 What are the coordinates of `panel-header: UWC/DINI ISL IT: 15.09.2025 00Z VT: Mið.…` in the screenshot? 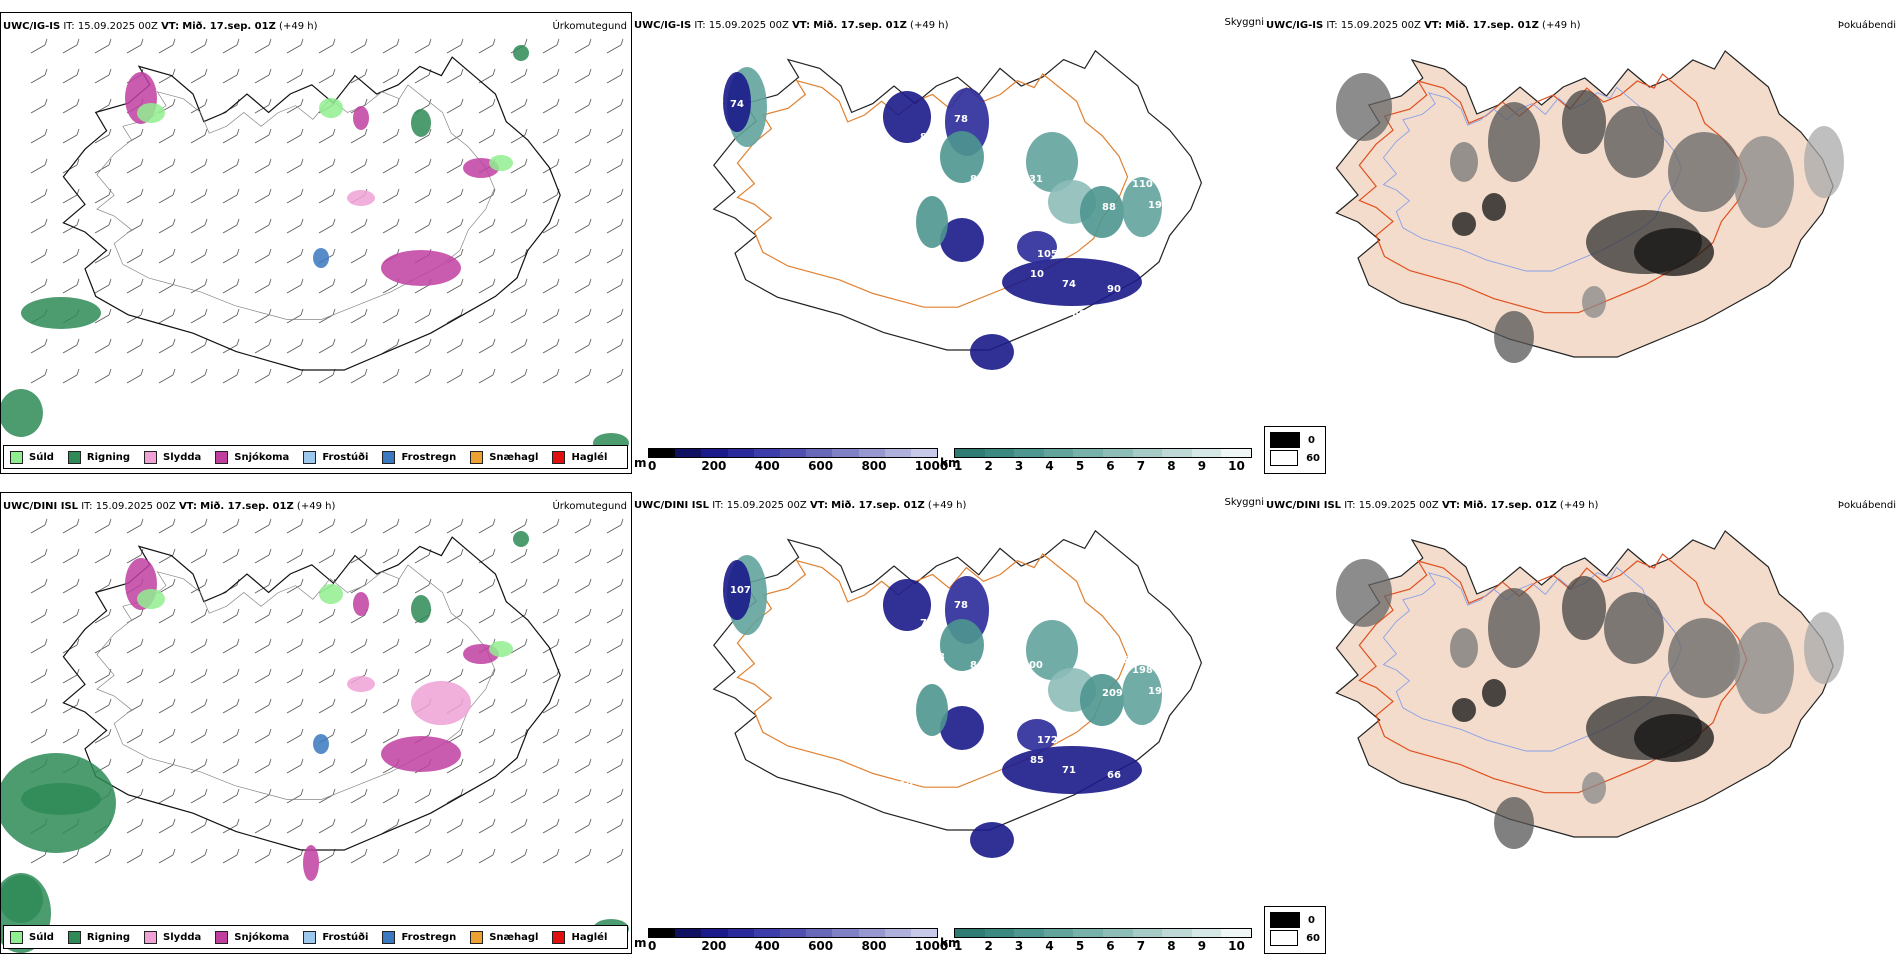 It's located at (169, 506).